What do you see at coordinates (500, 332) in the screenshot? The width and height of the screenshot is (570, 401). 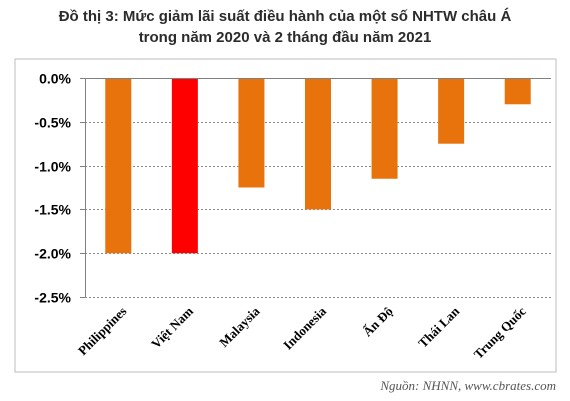 I see `x-tick-label: Trung Quốc` at bounding box center [500, 332].